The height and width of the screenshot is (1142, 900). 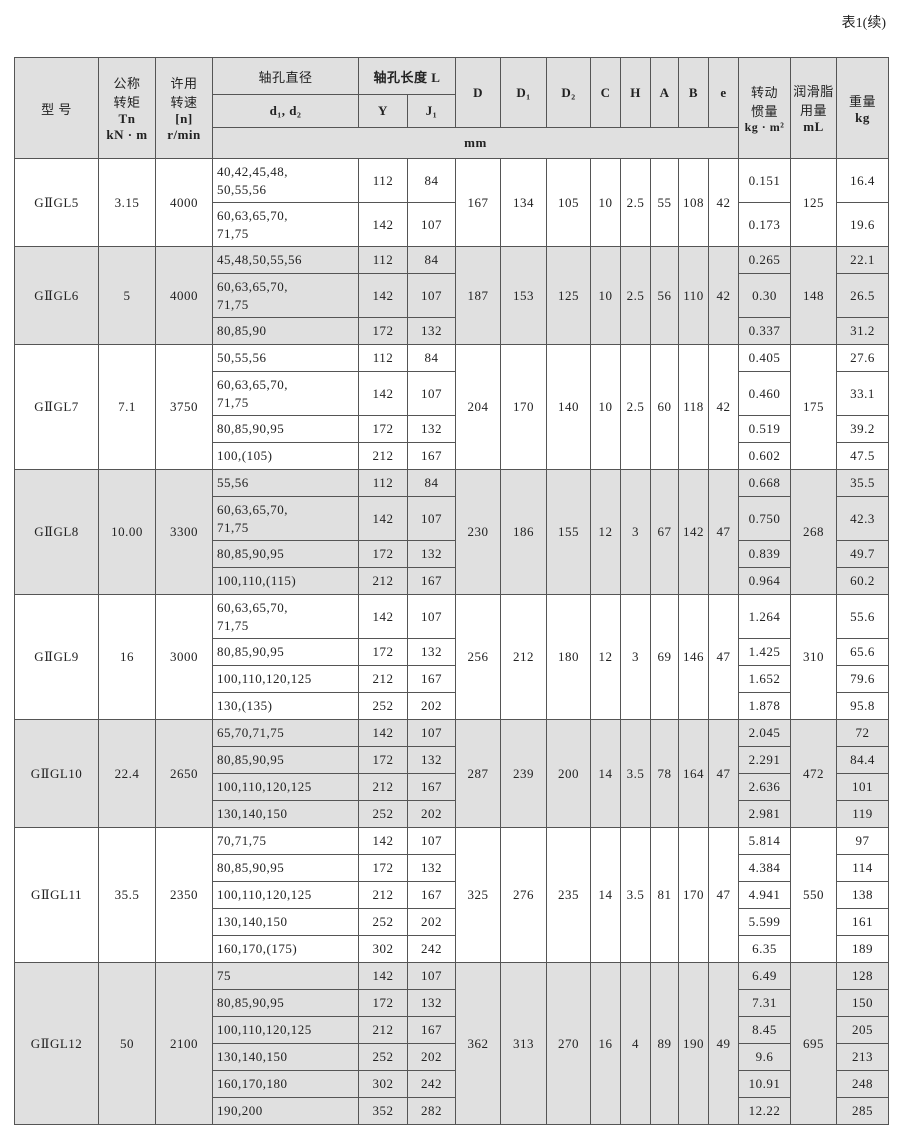 What do you see at coordinates (765, 868) in the screenshot?
I see `inertia-cell: 4.384` at bounding box center [765, 868].